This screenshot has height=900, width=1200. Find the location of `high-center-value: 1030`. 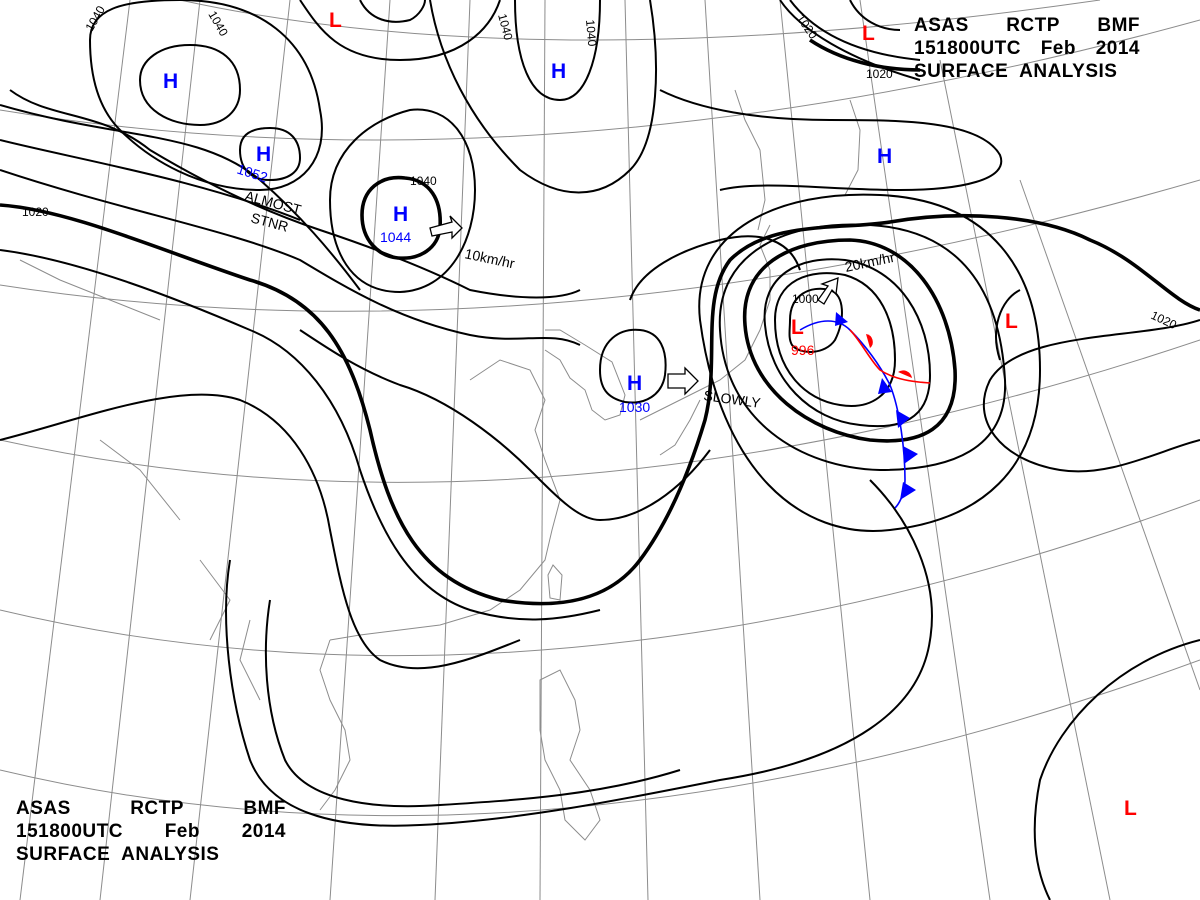

high-center-value: 1030 is located at coordinates (634, 407).